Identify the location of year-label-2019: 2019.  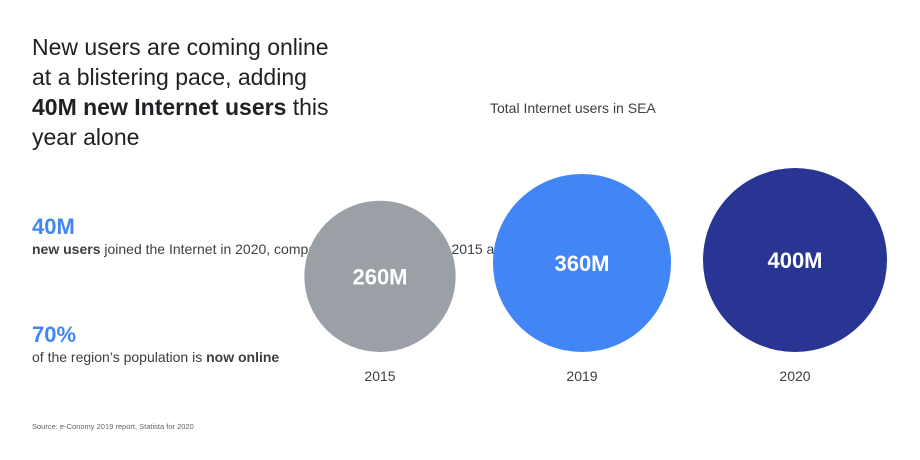
(581, 376).